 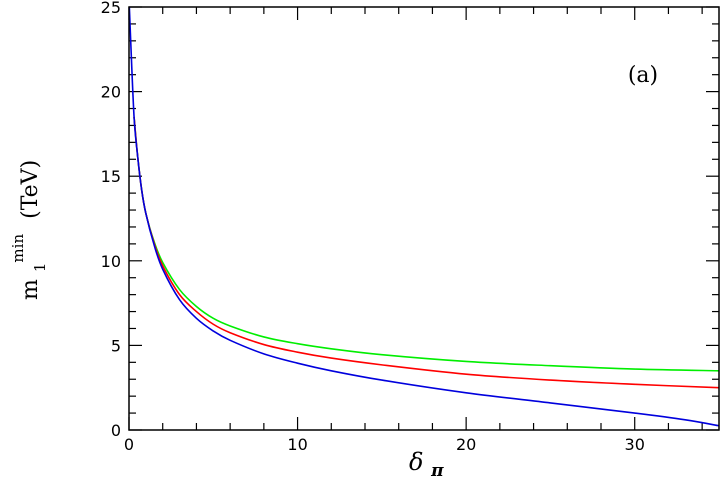 I want to click on x-tick-label: 0, so click(x=129, y=444).